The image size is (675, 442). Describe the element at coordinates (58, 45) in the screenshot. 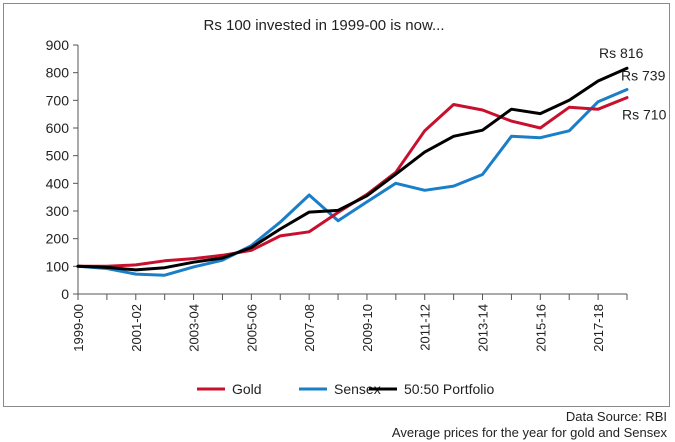

I see `y-tick-label: 900` at that location.